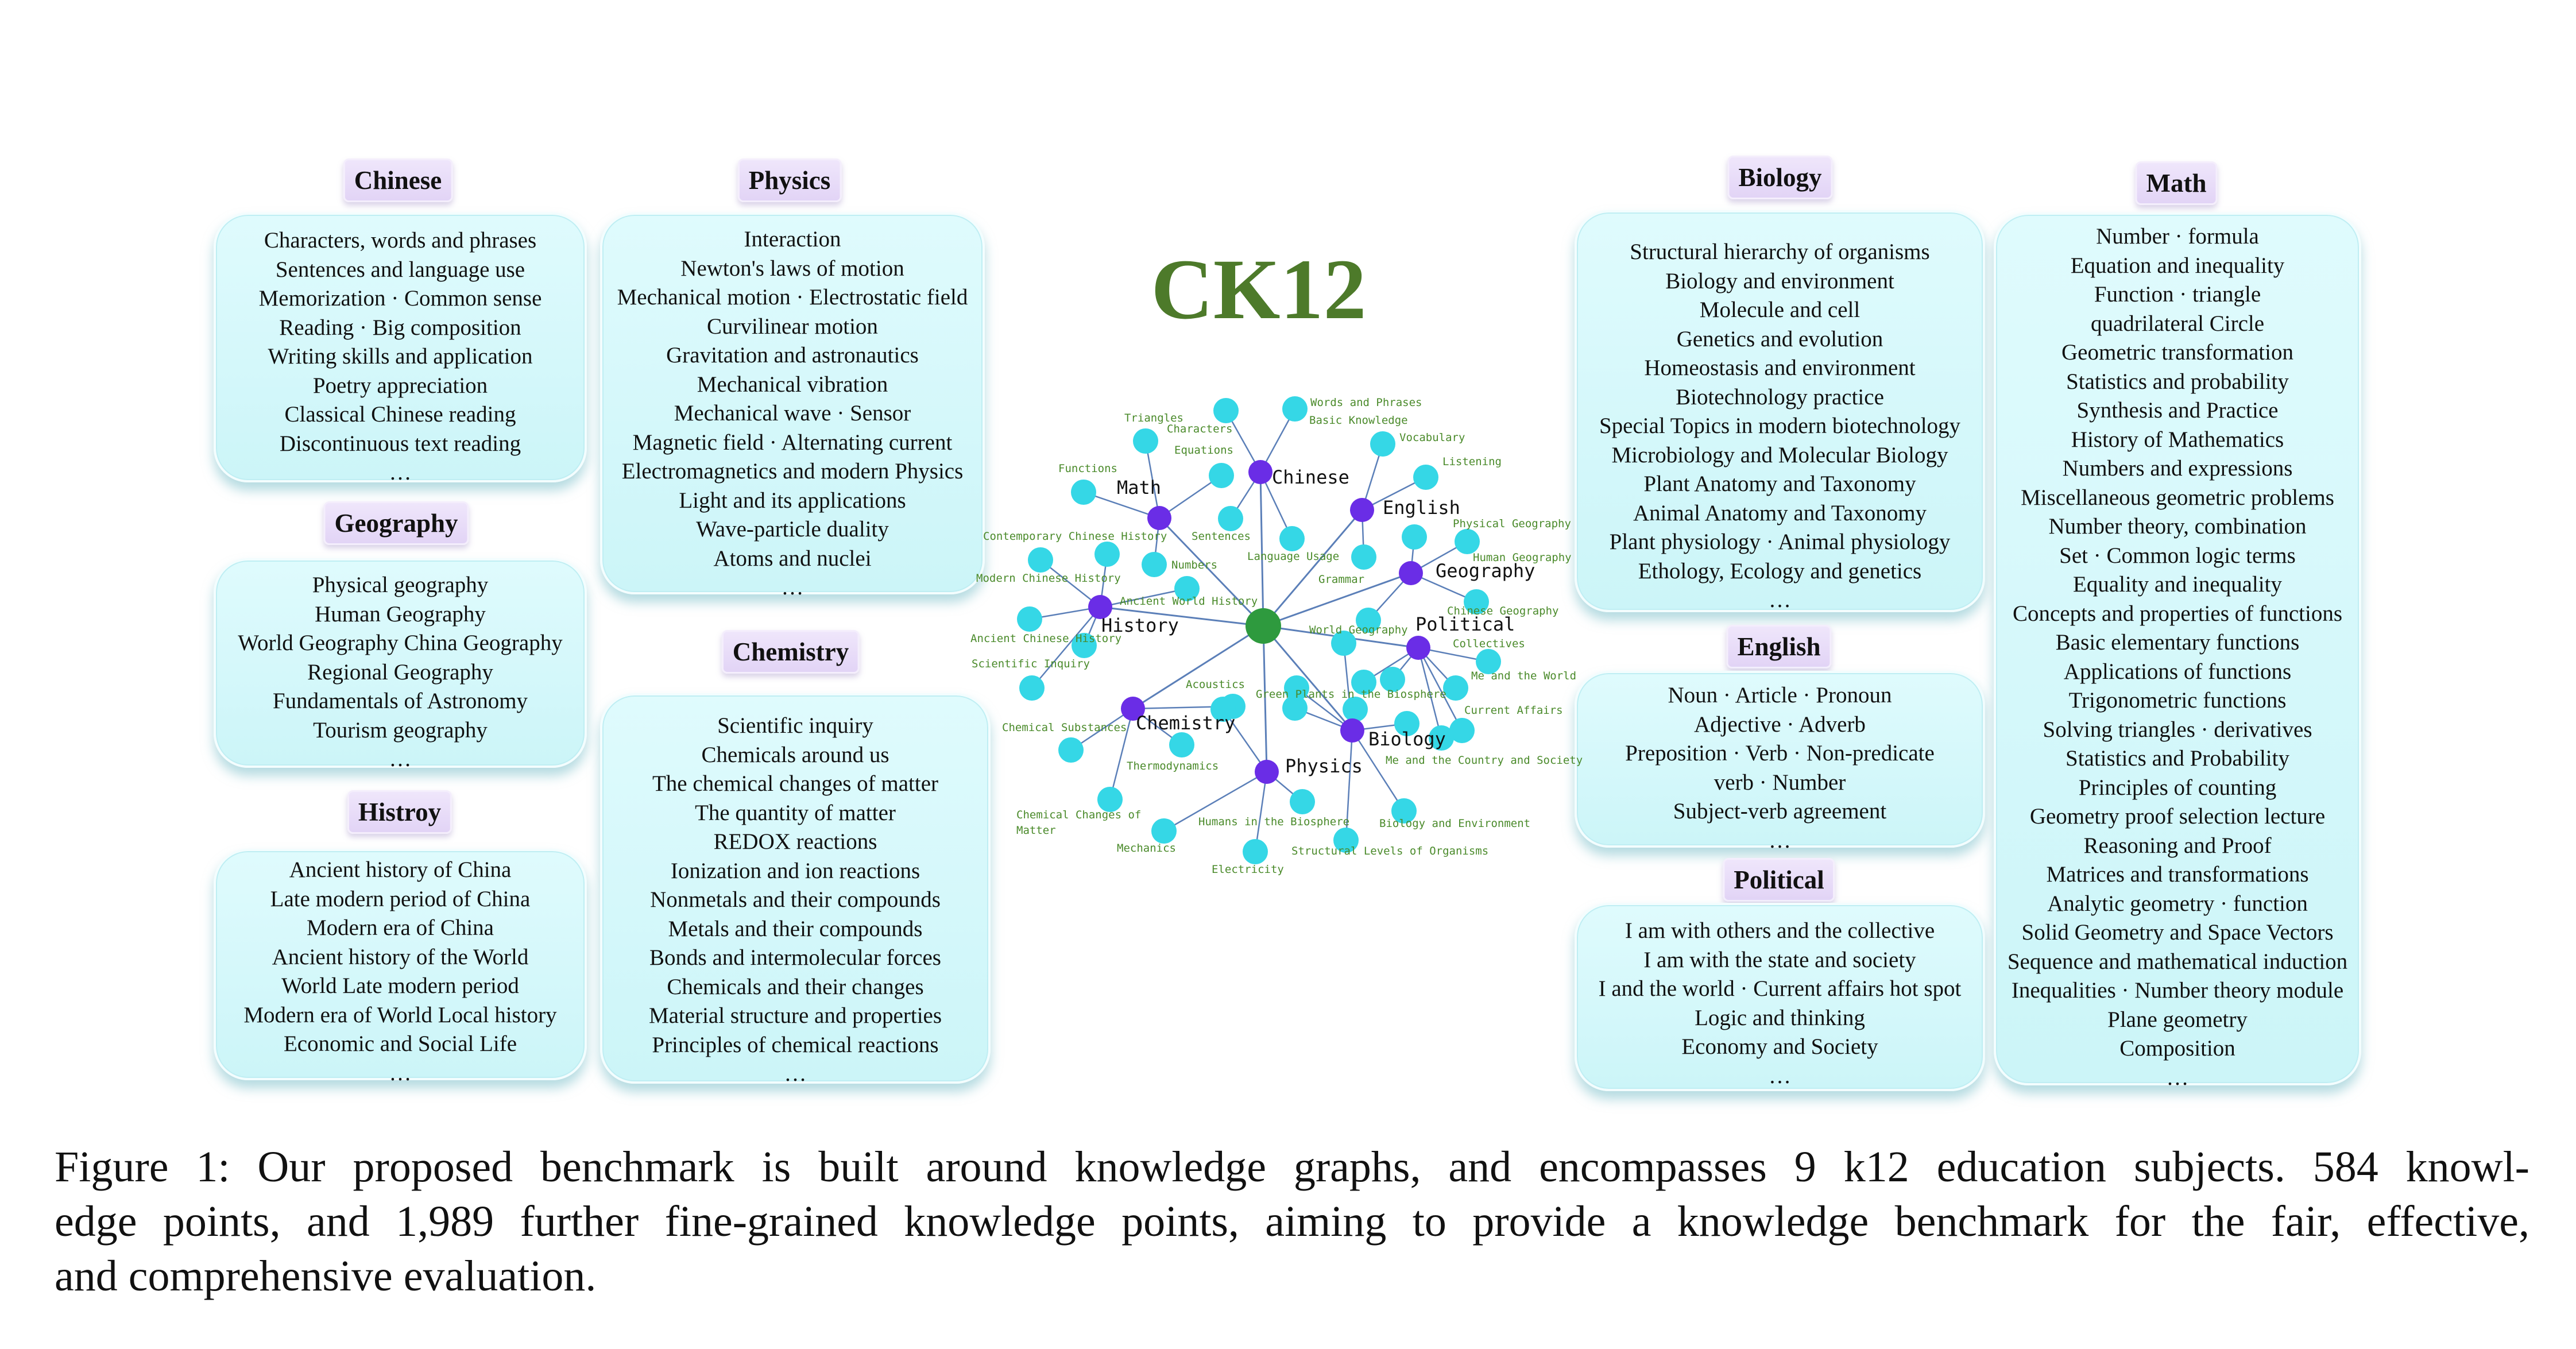  I want to click on list-item: Physical geography, so click(400, 585).